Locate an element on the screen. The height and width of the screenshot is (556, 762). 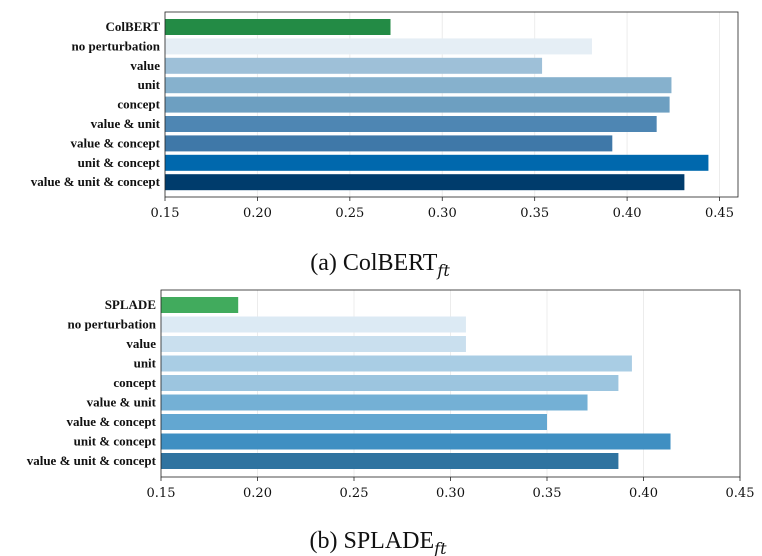
colbert-category-label: unit is located at coordinates (149, 84).